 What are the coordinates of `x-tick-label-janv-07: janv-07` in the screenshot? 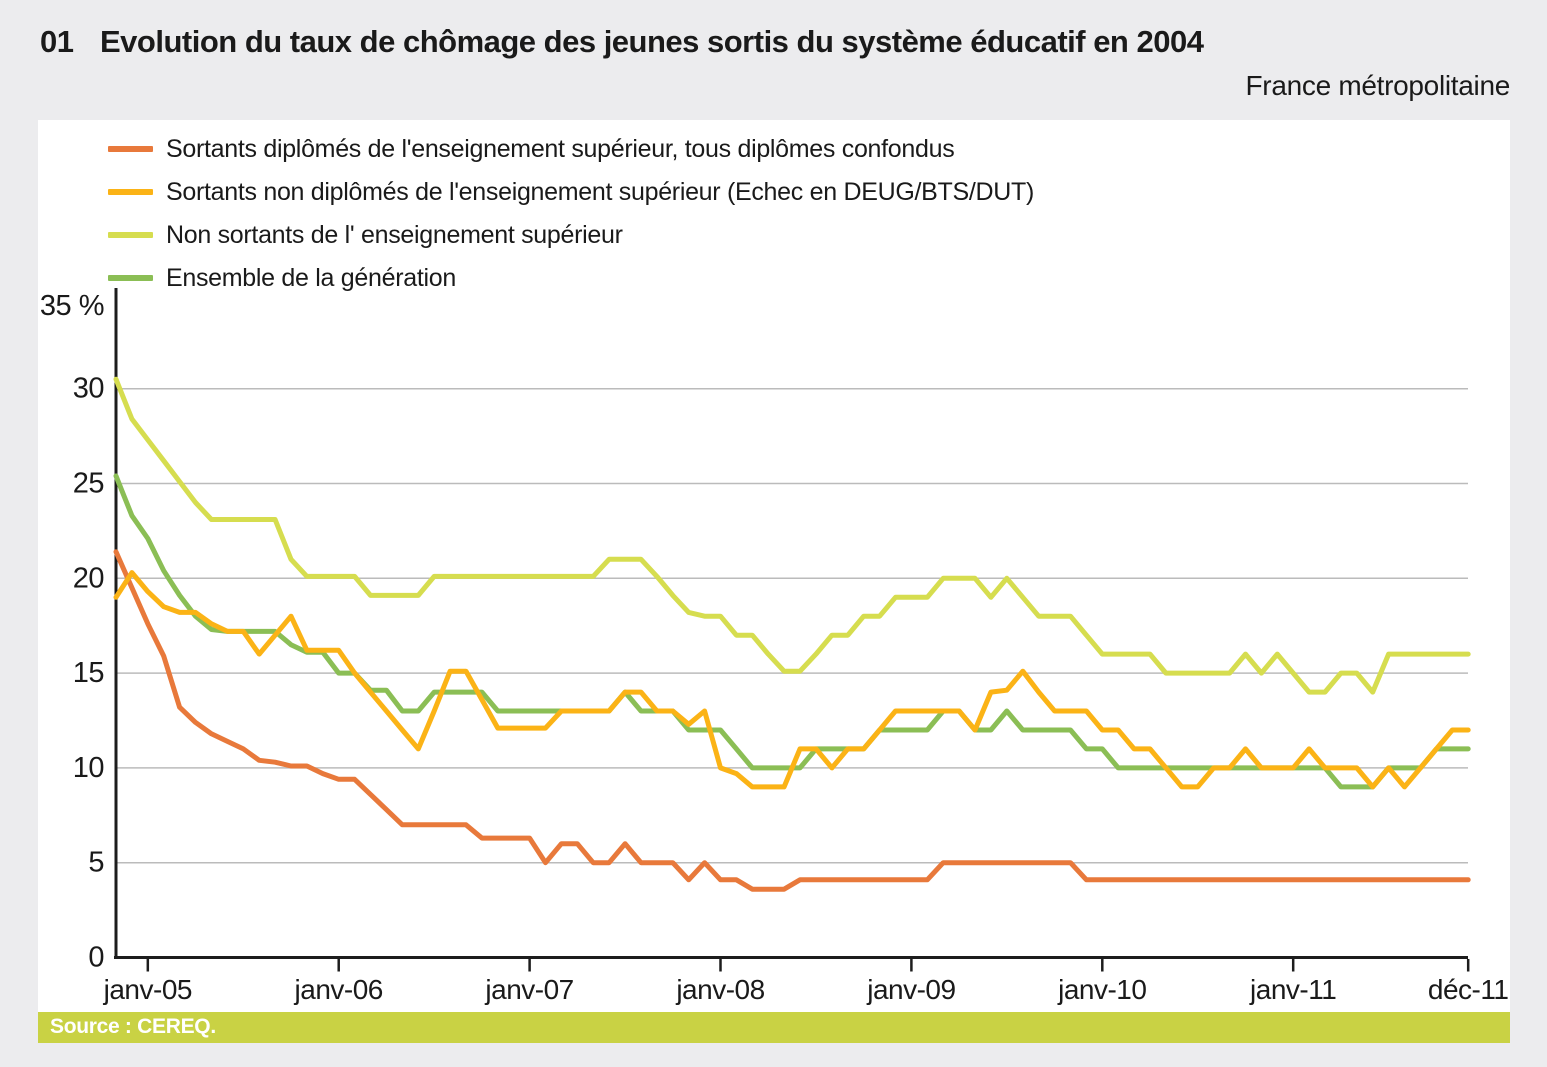 It's located at (528, 989).